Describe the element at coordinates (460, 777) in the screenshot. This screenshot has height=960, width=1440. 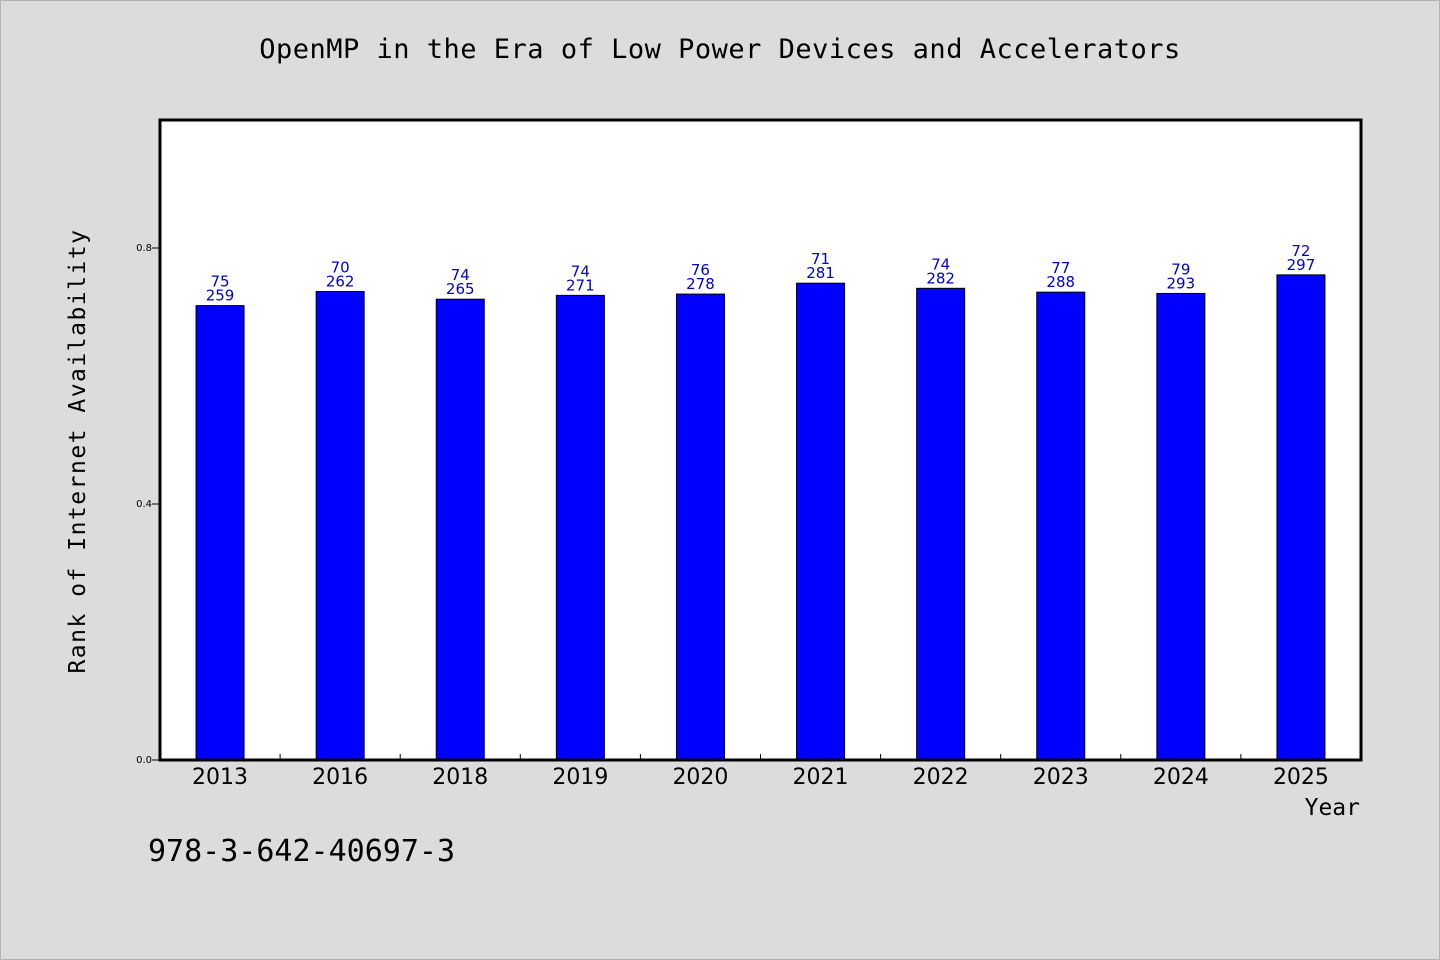
I see `x-tick-label: 2018` at that location.